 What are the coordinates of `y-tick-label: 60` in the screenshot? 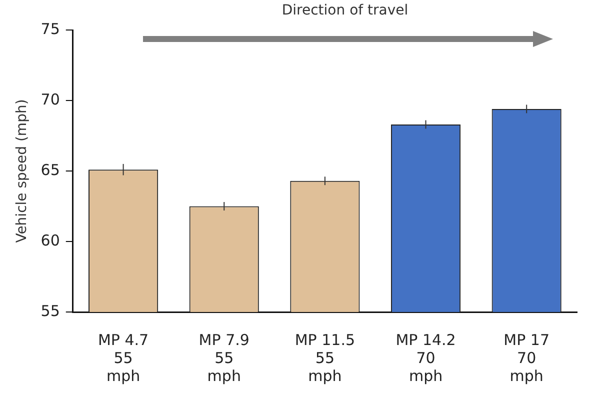 It's located at (50, 240).